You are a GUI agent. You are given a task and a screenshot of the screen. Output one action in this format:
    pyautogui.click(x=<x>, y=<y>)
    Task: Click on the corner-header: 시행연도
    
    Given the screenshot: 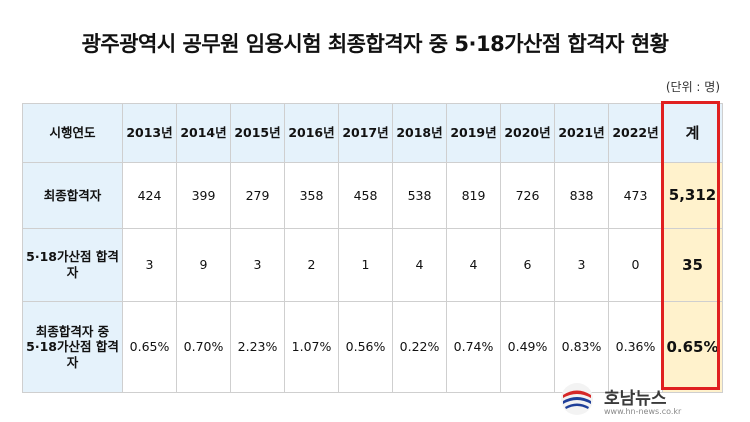 What is the action you would take?
    pyautogui.click(x=72, y=133)
    